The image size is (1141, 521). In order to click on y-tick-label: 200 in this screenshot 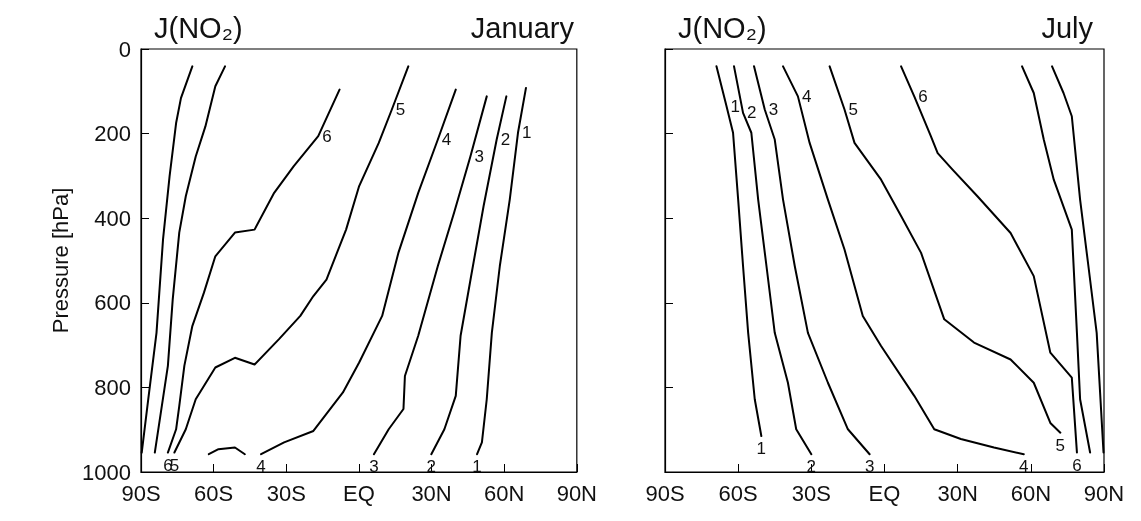, I will do `click(112, 134)`.